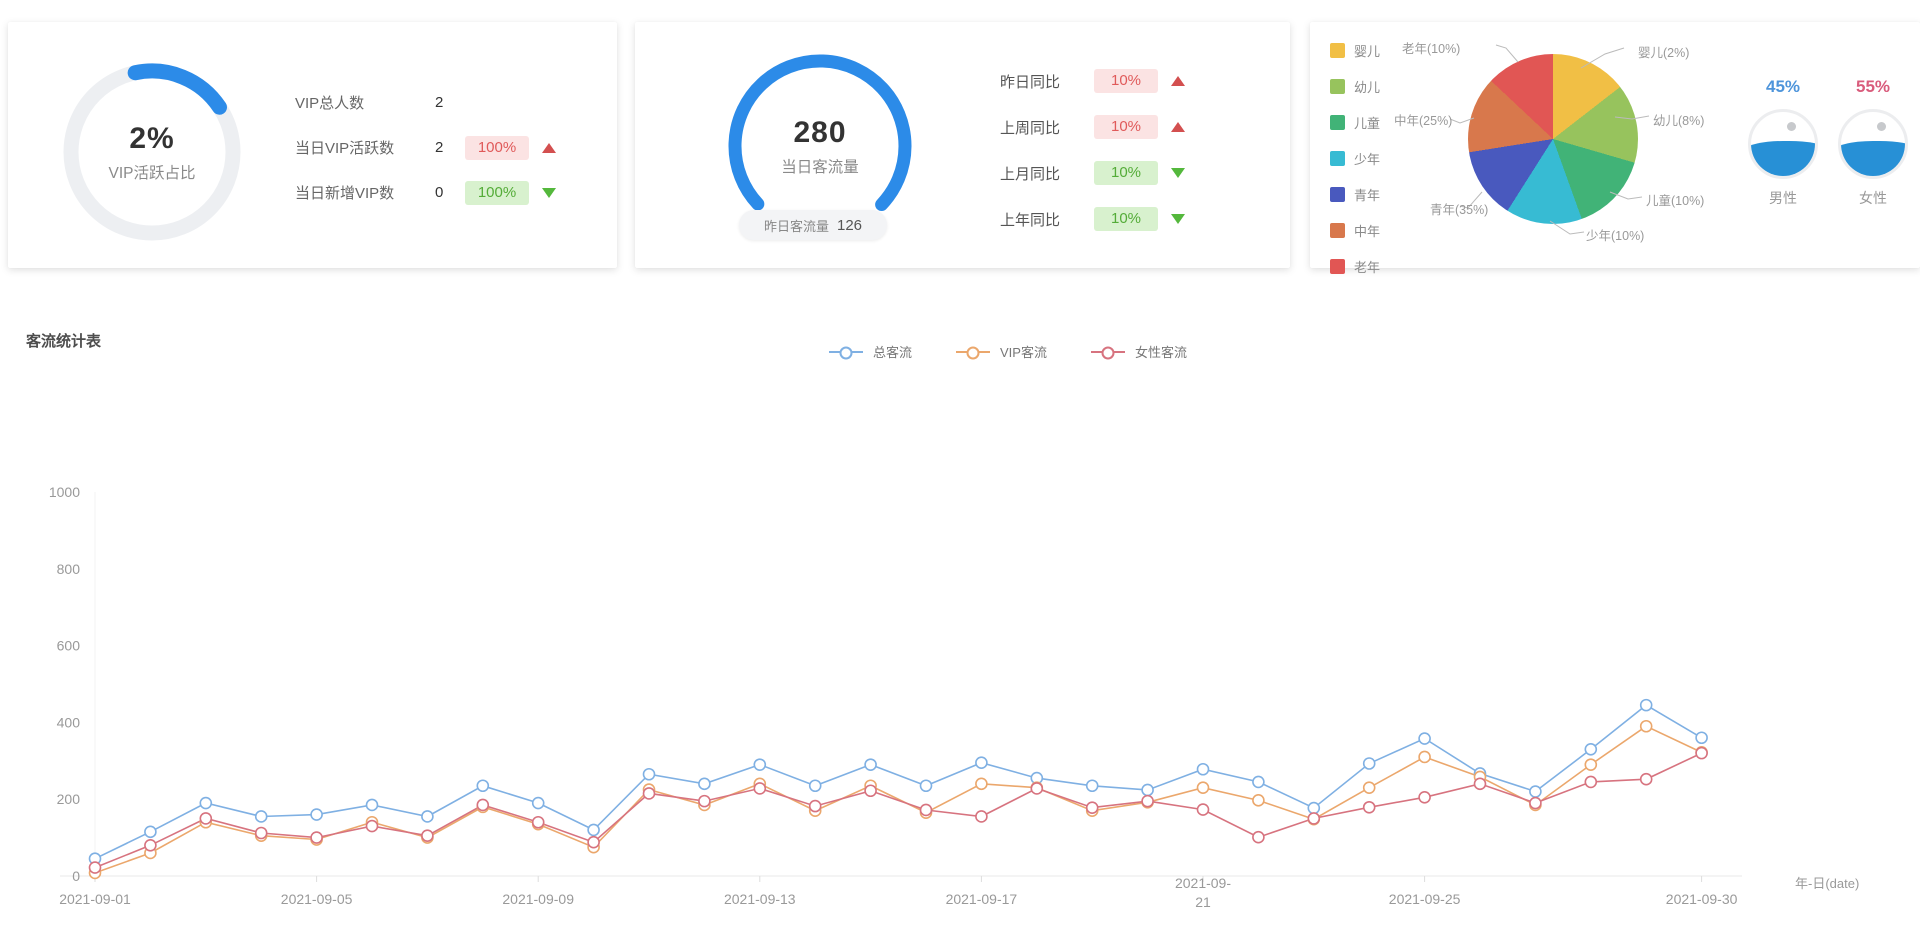 Image resolution: width=1920 pixels, height=928 pixels. I want to click on yesterday-label: 昨日客流量, so click(796, 226).